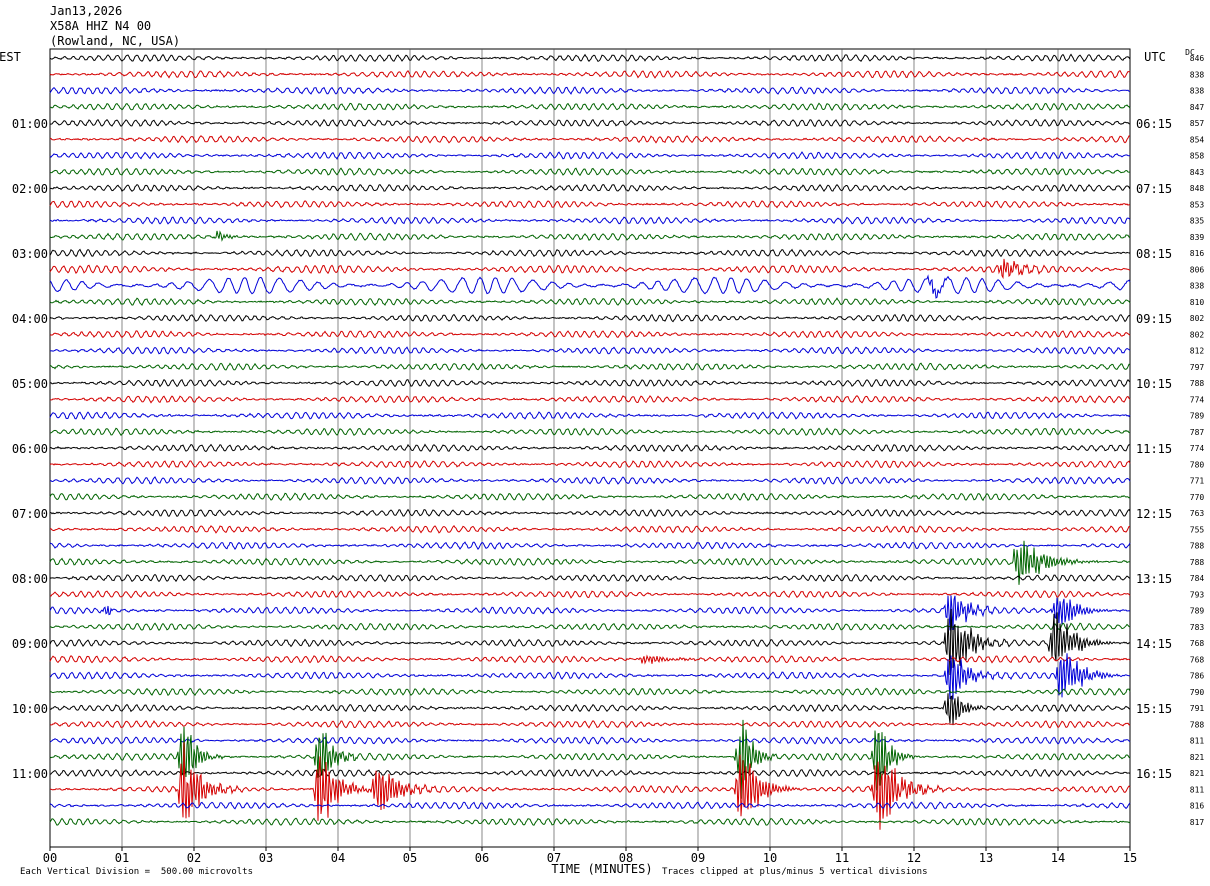 This screenshot has height=886, width=1210. I want to click on right-hour-label: 16:15, so click(1154, 774).